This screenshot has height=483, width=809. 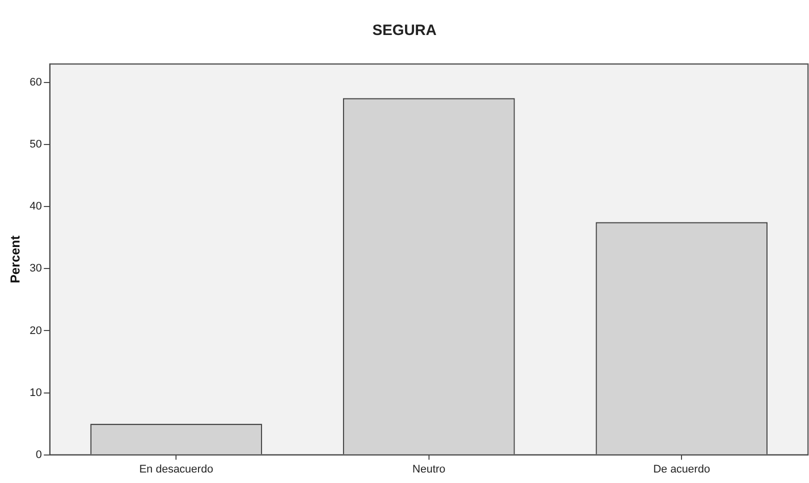 I want to click on y-tick-label: 30, so click(x=36, y=268).